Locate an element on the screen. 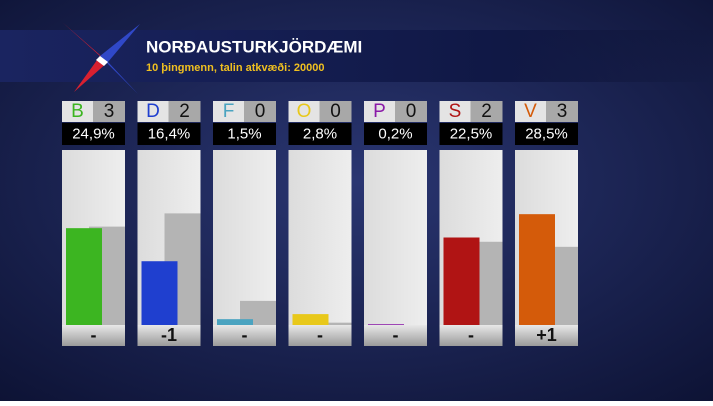 The image size is (713, 406). change-label: +1 is located at coordinates (546, 335).